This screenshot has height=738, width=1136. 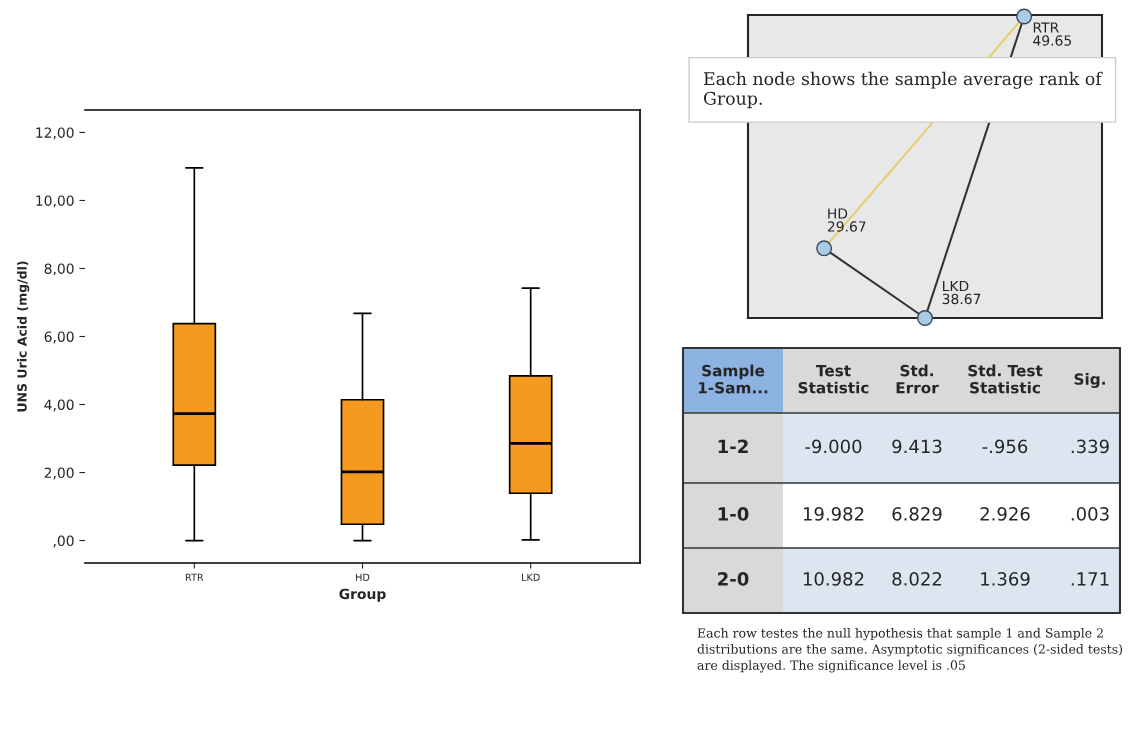 I want to click on category-label: 2-0, so click(x=733, y=579).